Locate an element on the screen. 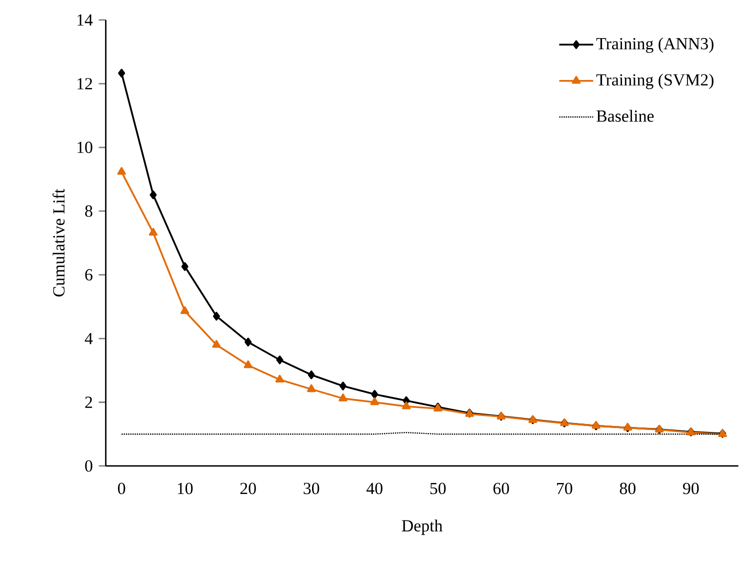 This screenshot has width=744, height=572. y-axis-title: Cumulative Lift is located at coordinates (58, 242).